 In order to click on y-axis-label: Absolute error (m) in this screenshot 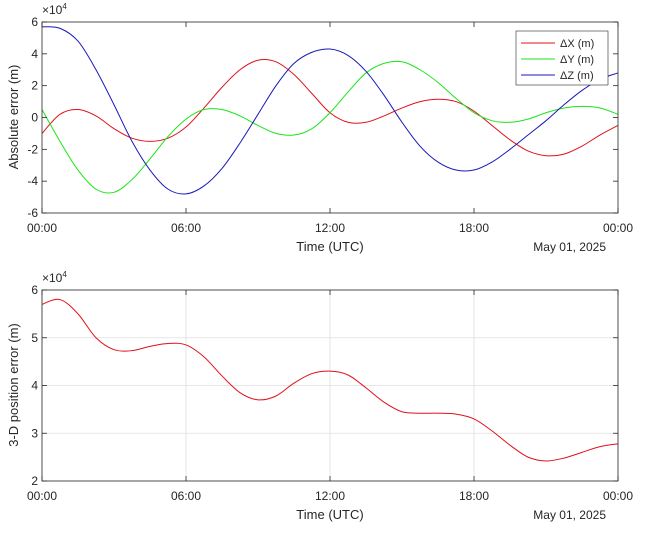, I will do `click(13, 117)`.